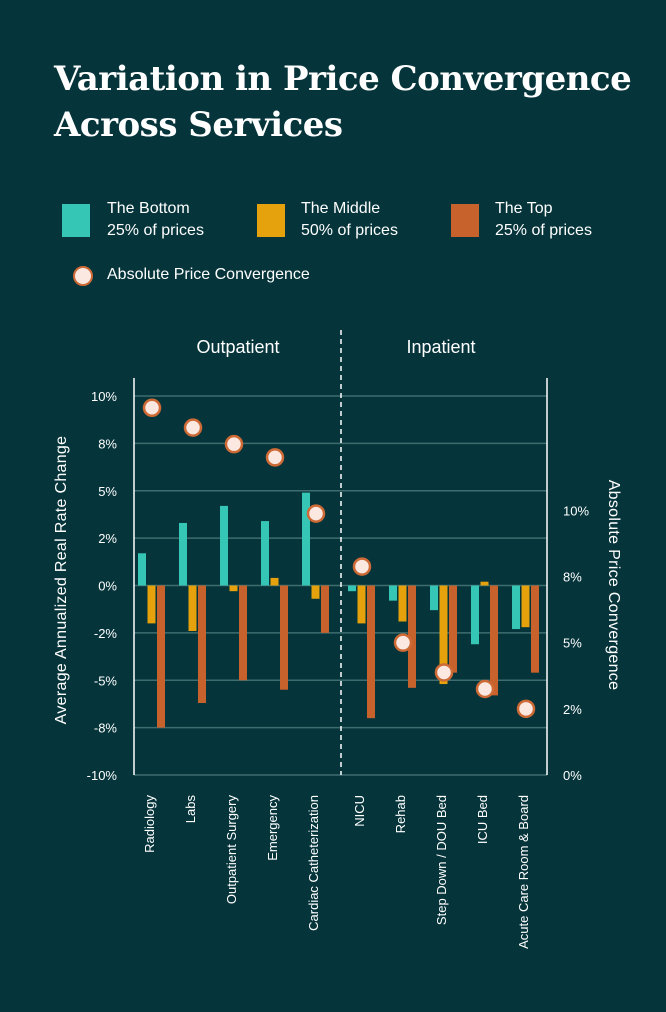 The width and height of the screenshot is (666, 1012). Describe the element at coordinates (155, 230) in the screenshot. I see `legend-bottom-line2: 25% of prices` at that location.